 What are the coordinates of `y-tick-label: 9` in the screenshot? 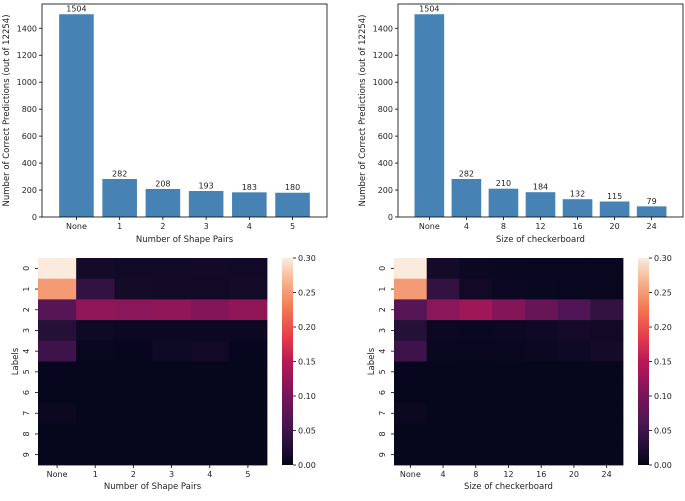 It's located at (382, 454).